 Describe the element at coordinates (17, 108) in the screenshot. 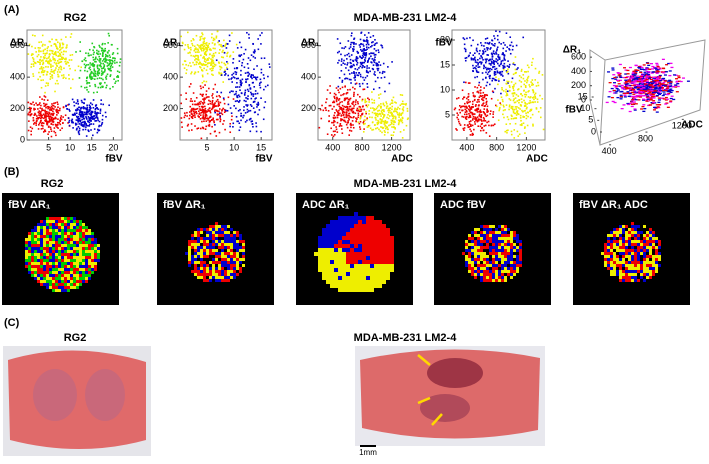

I see `y-tick-label: 200` at that location.